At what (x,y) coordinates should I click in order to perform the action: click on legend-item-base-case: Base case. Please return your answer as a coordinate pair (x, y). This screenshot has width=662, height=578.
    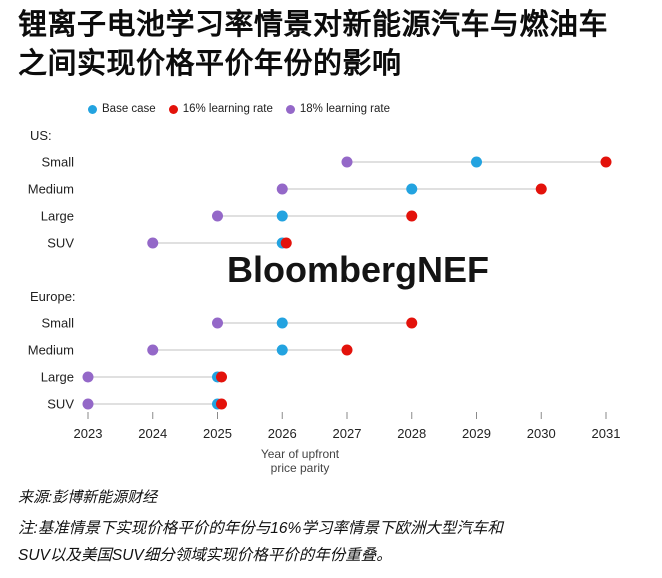
    Looking at the image, I should click on (122, 109).